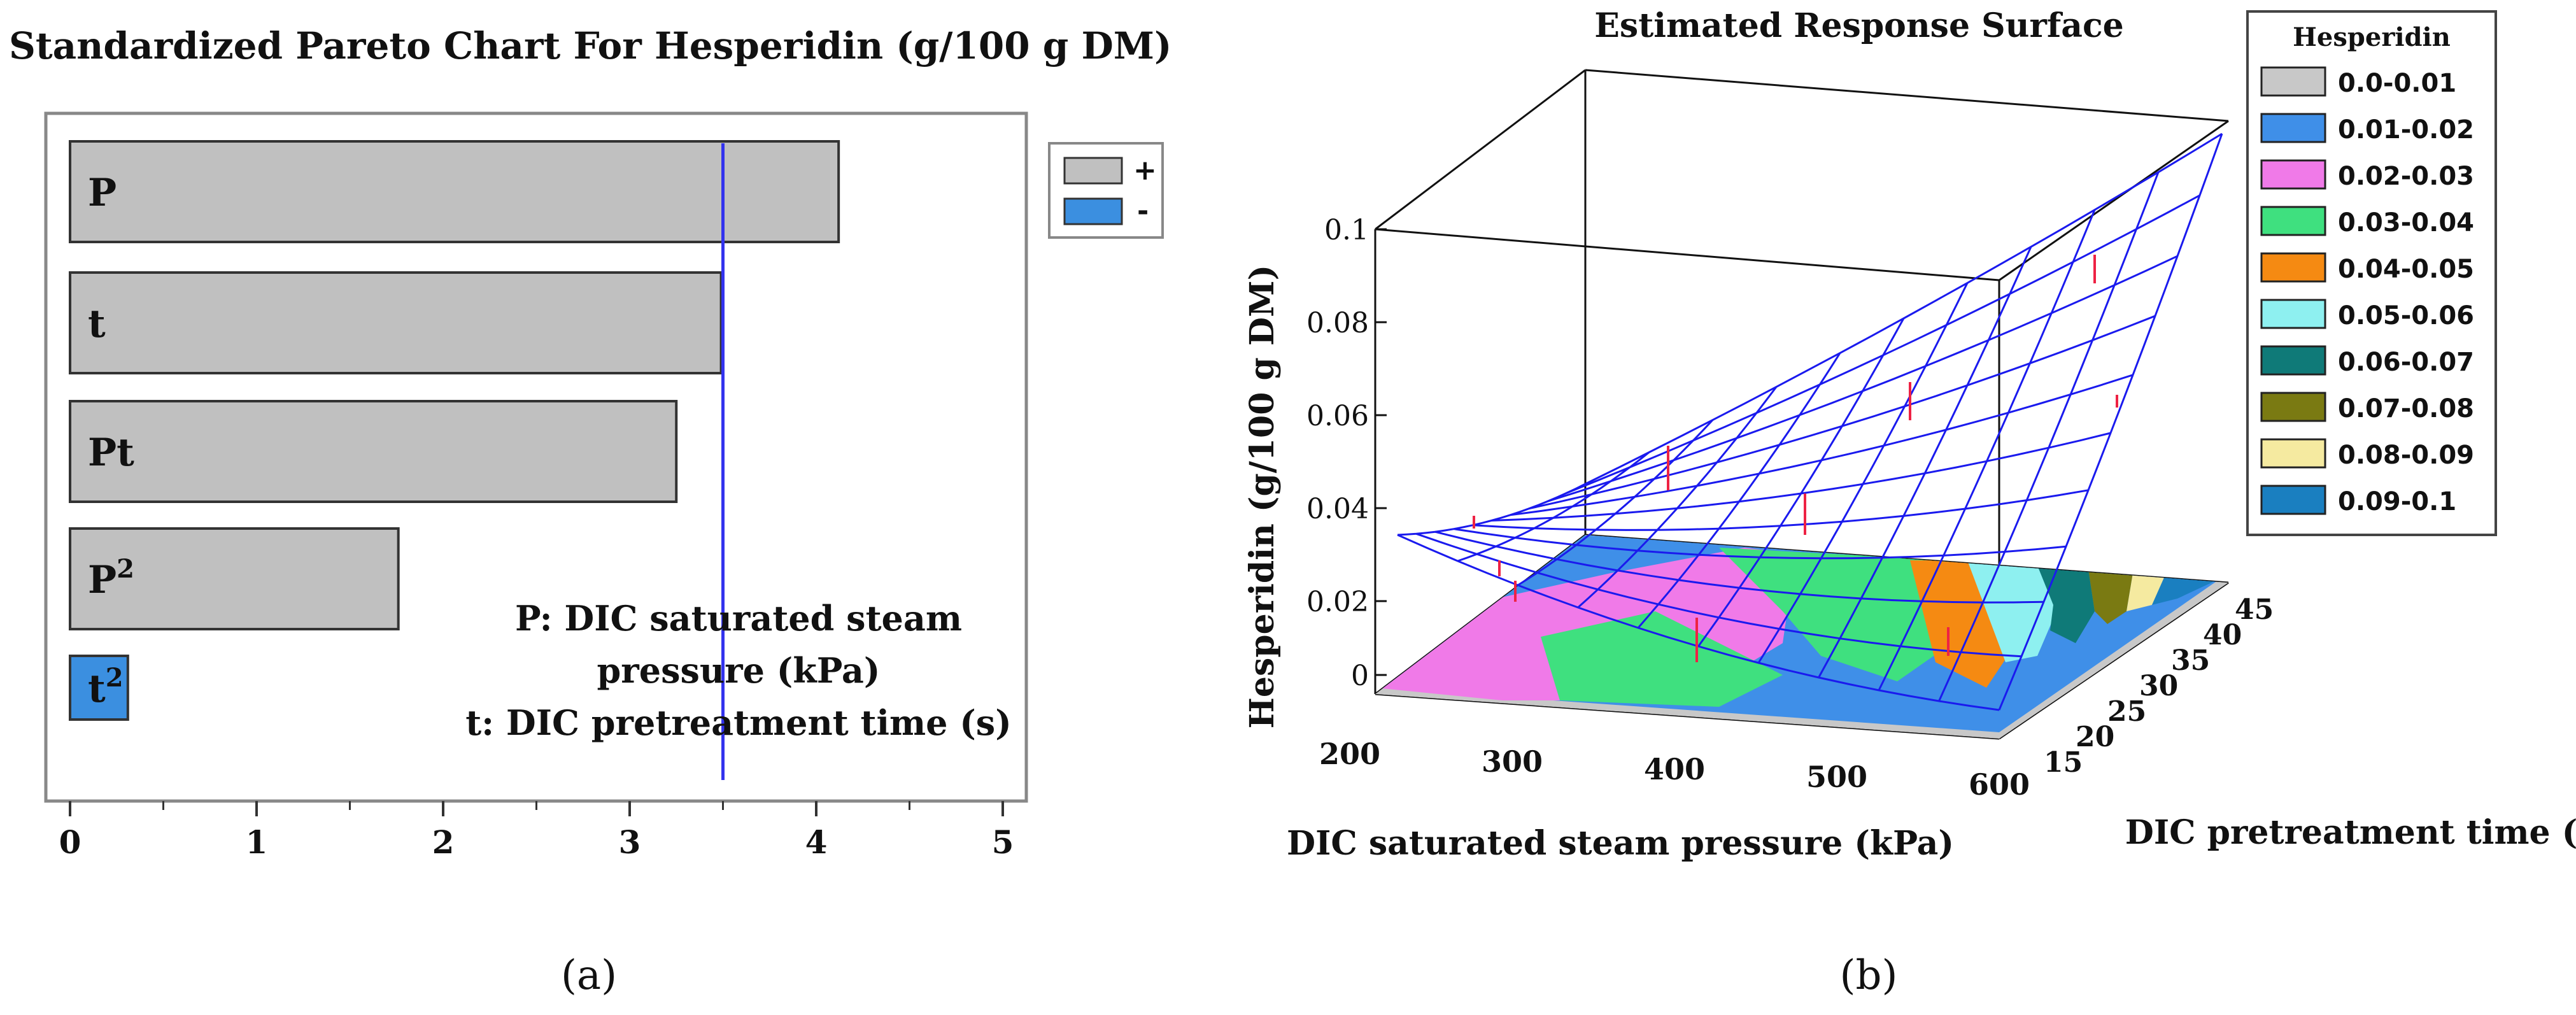  I want to click on surface-y-label: DIC pretreatment time (s), so click(2350, 832).